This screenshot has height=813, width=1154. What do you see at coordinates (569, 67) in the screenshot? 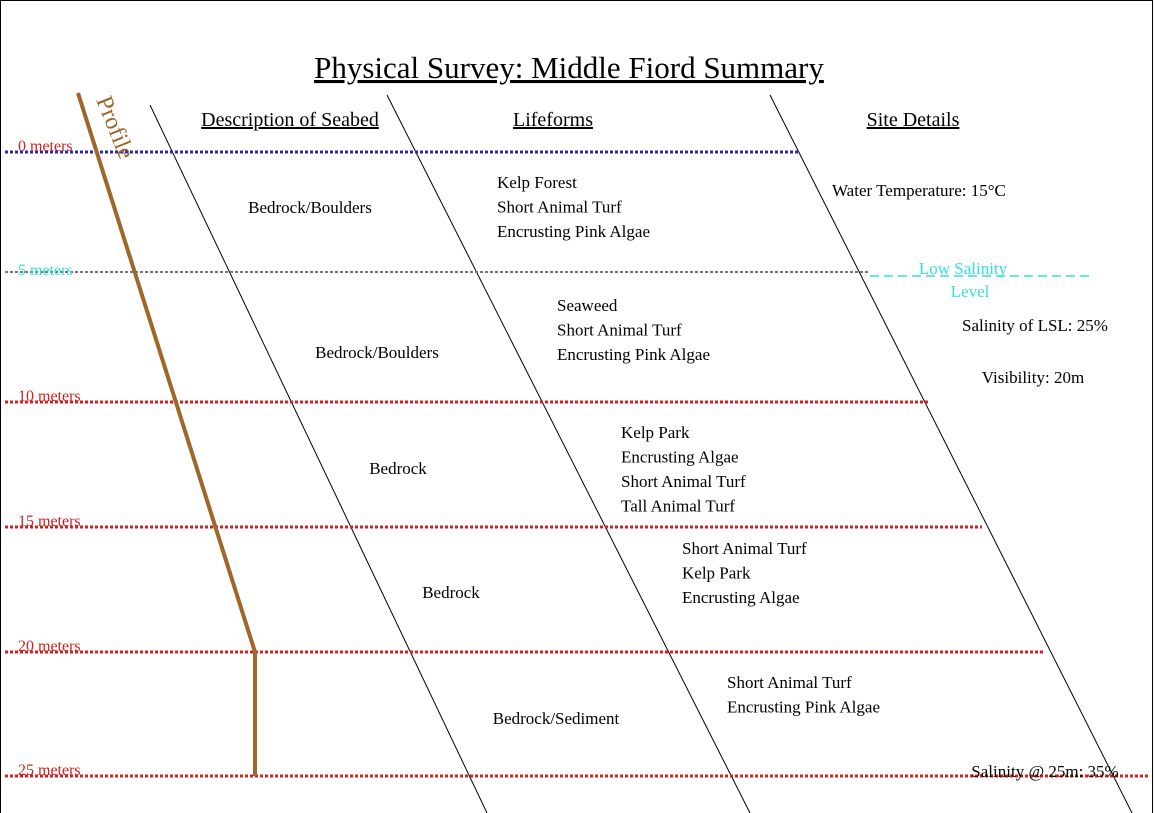
I see `title: Physical Survey: Middle Fiord Summary` at bounding box center [569, 67].